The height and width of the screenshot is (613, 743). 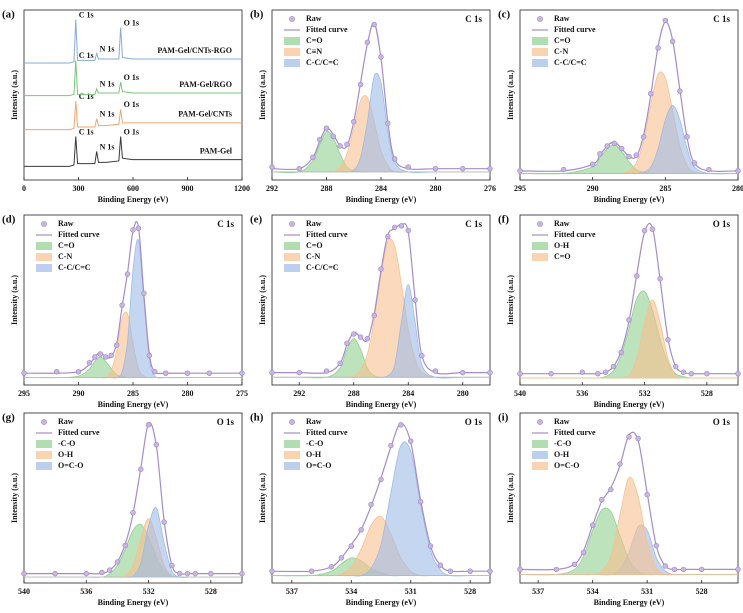 What do you see at coordinates (133, 498) in the screenshot?
I see `plot-frame` at bounding box center [133, 498].